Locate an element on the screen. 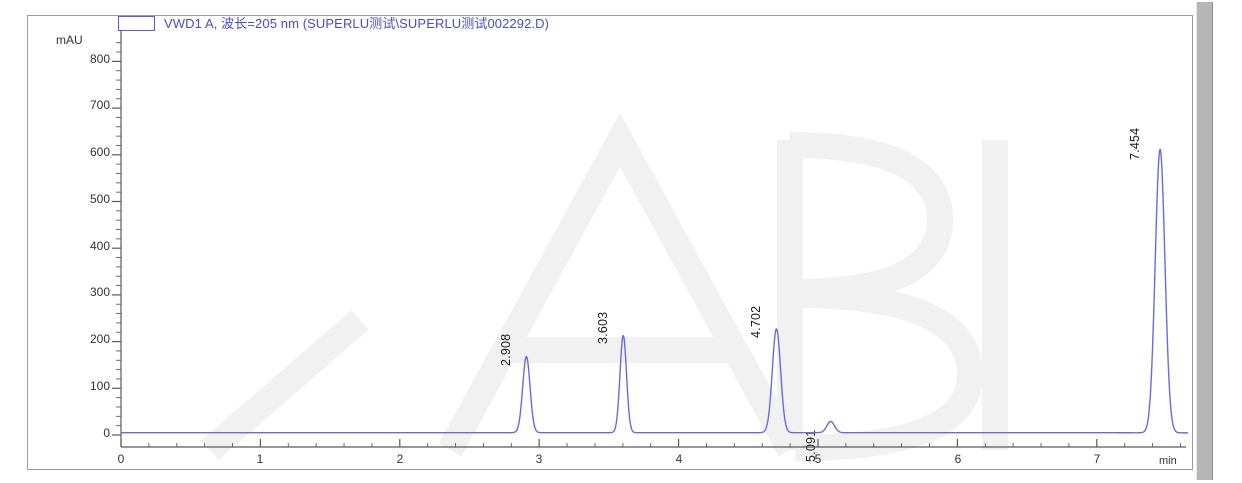  y-axis-tick-700: 700 is located at coordinates (99, 105).